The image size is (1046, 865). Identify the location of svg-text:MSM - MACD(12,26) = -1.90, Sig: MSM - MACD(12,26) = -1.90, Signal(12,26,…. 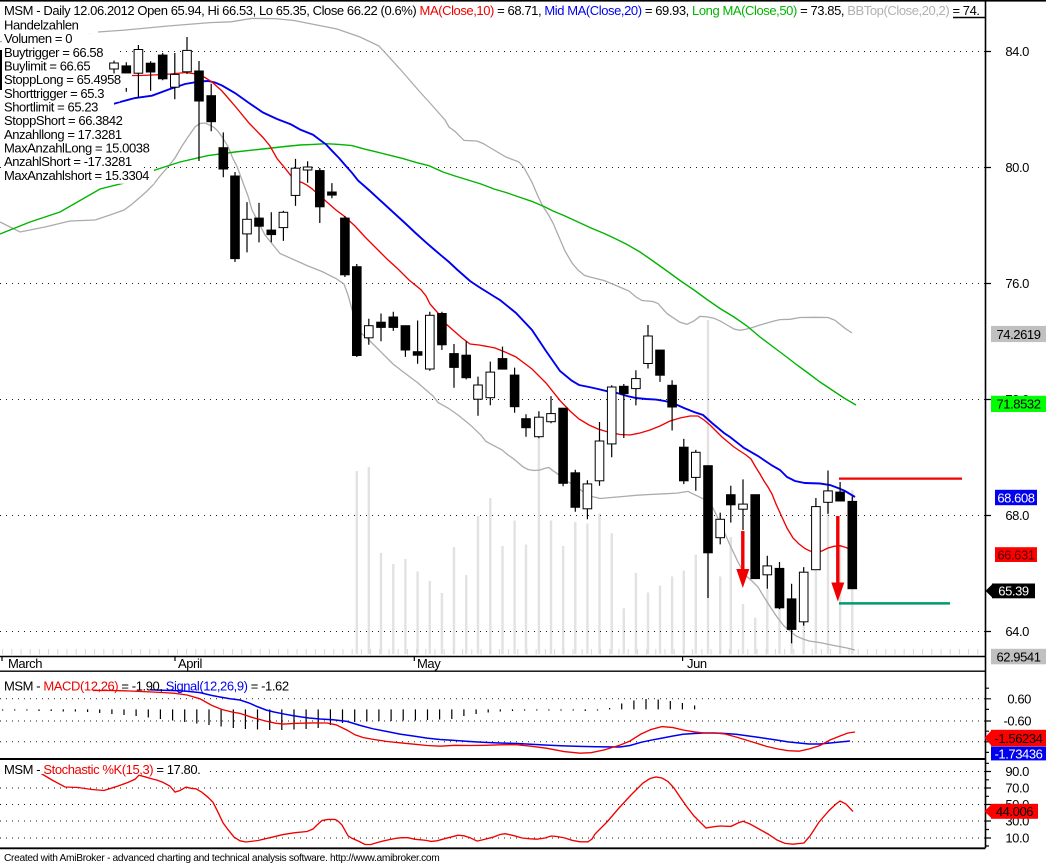
(146, 685).